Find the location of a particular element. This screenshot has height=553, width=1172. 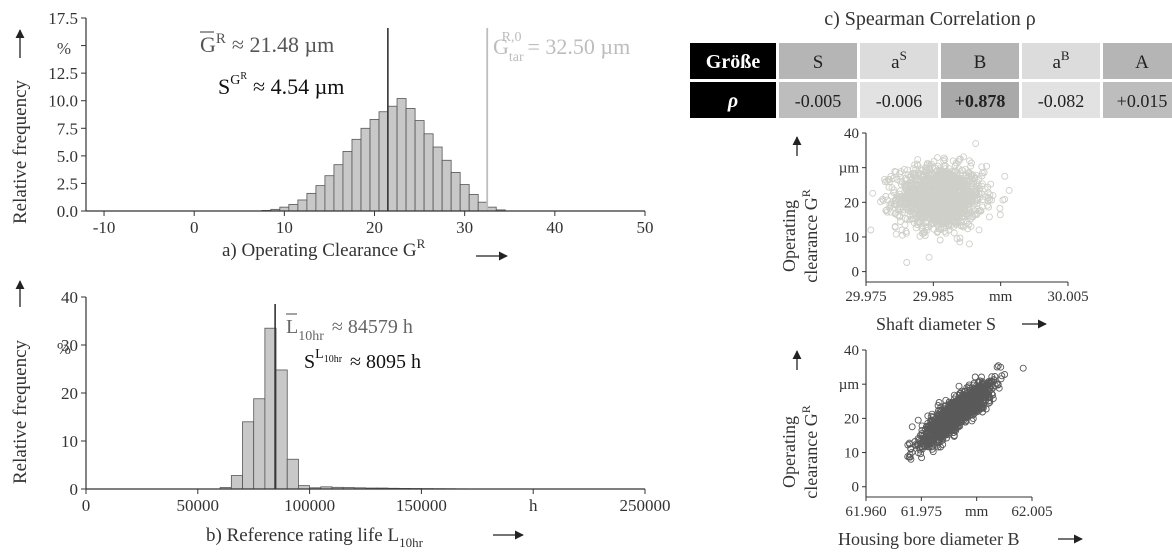

y-tick-label: 0 is located at coordinates (74, 489).